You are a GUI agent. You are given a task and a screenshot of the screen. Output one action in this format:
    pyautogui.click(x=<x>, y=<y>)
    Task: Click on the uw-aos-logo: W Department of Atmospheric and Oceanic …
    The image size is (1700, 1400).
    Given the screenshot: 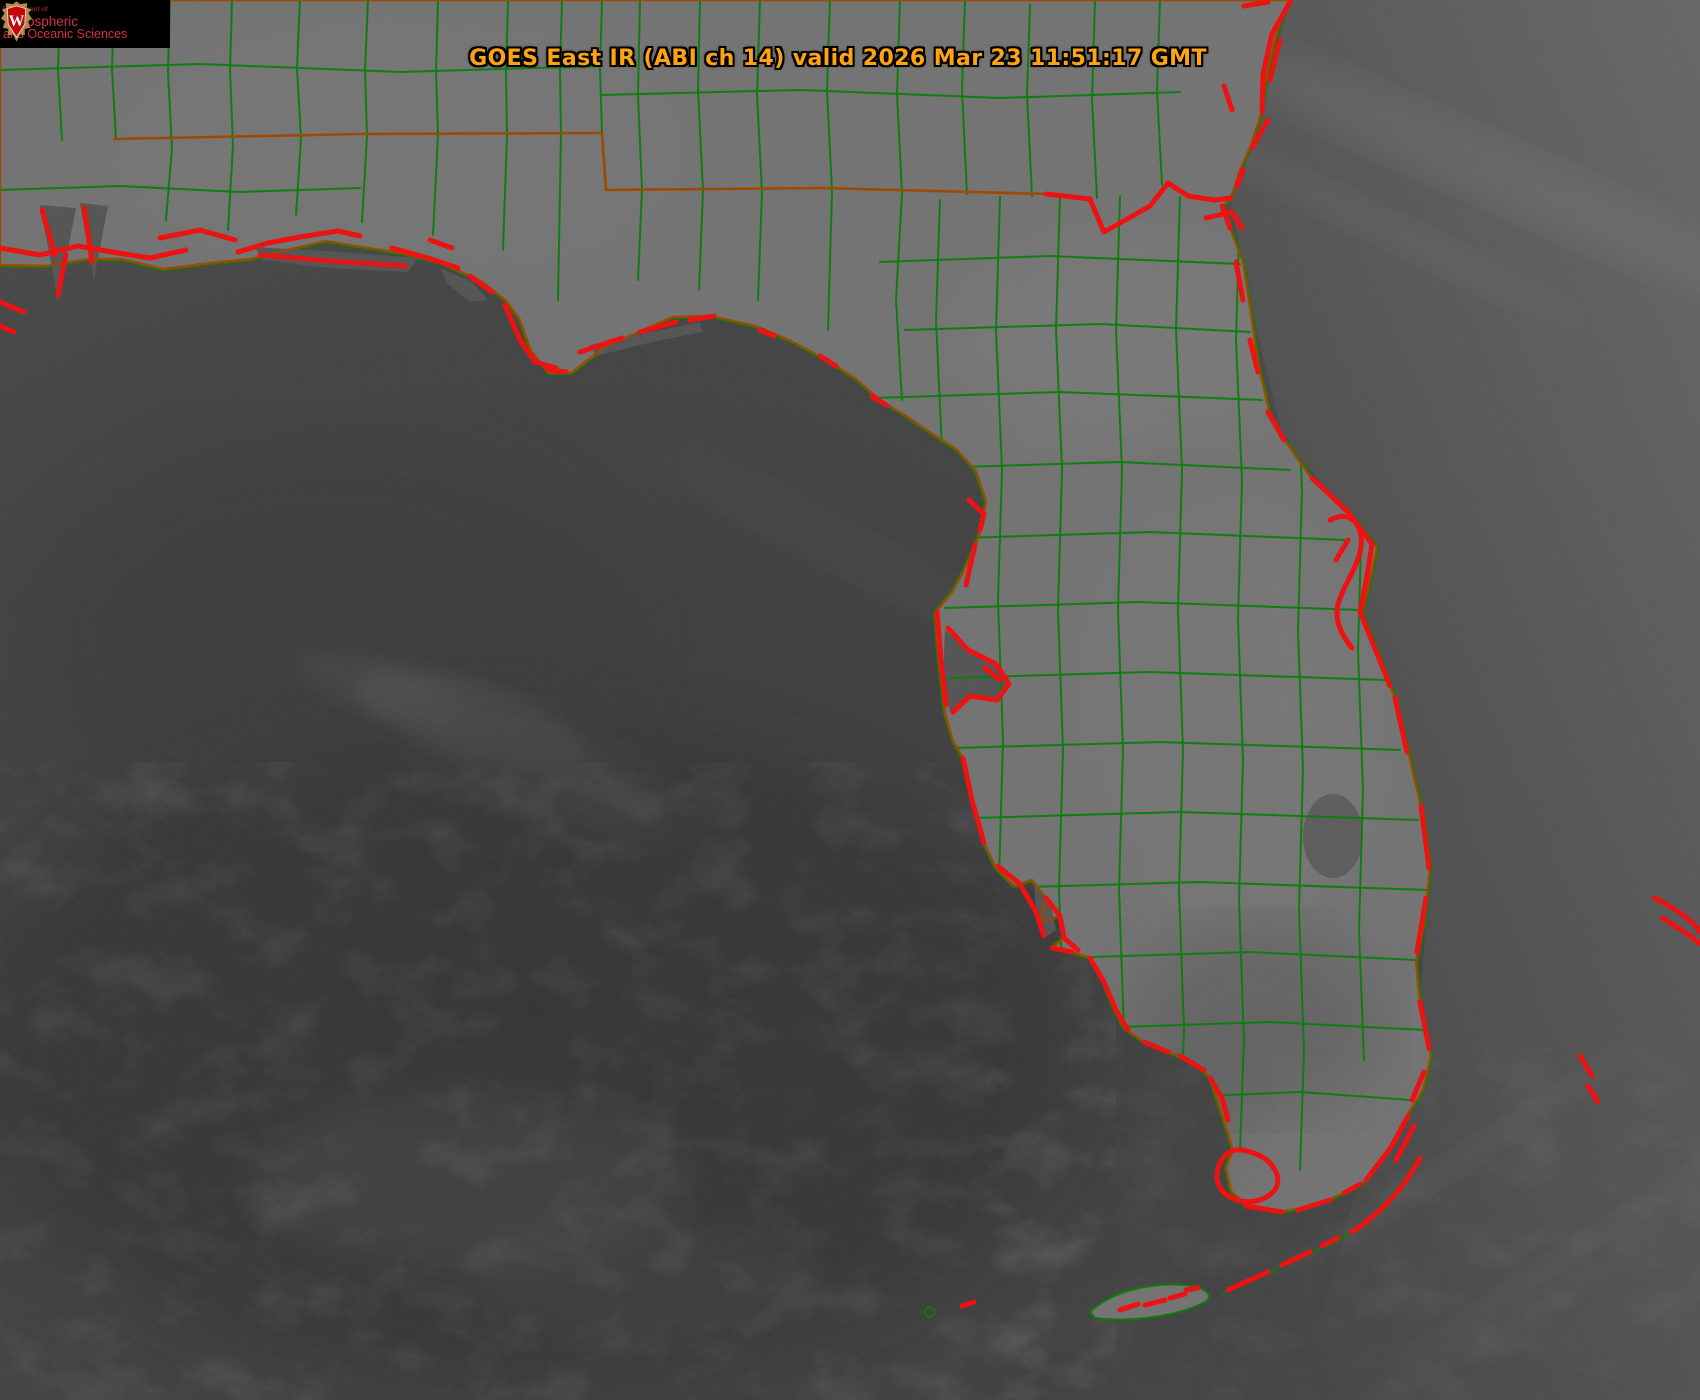 What is the action you would take?
    pyautogui.click(x=85, y=24)
    